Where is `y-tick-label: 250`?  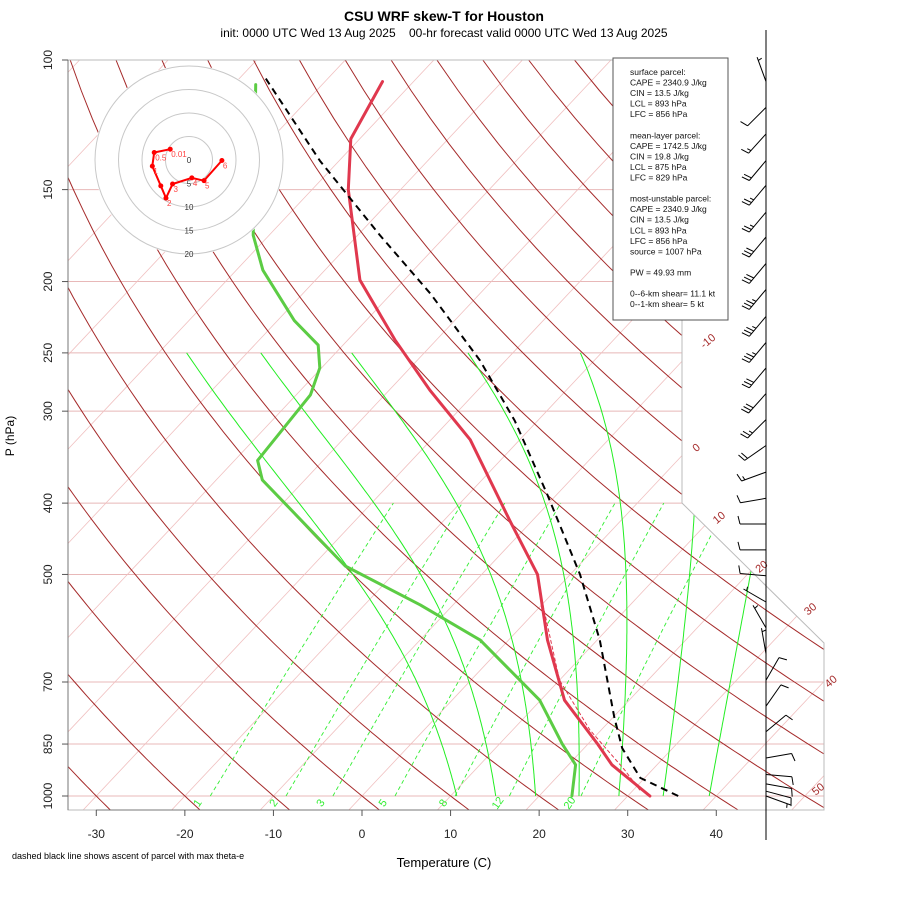
y-tick-label: 250 is located at coordinates (48, 353).